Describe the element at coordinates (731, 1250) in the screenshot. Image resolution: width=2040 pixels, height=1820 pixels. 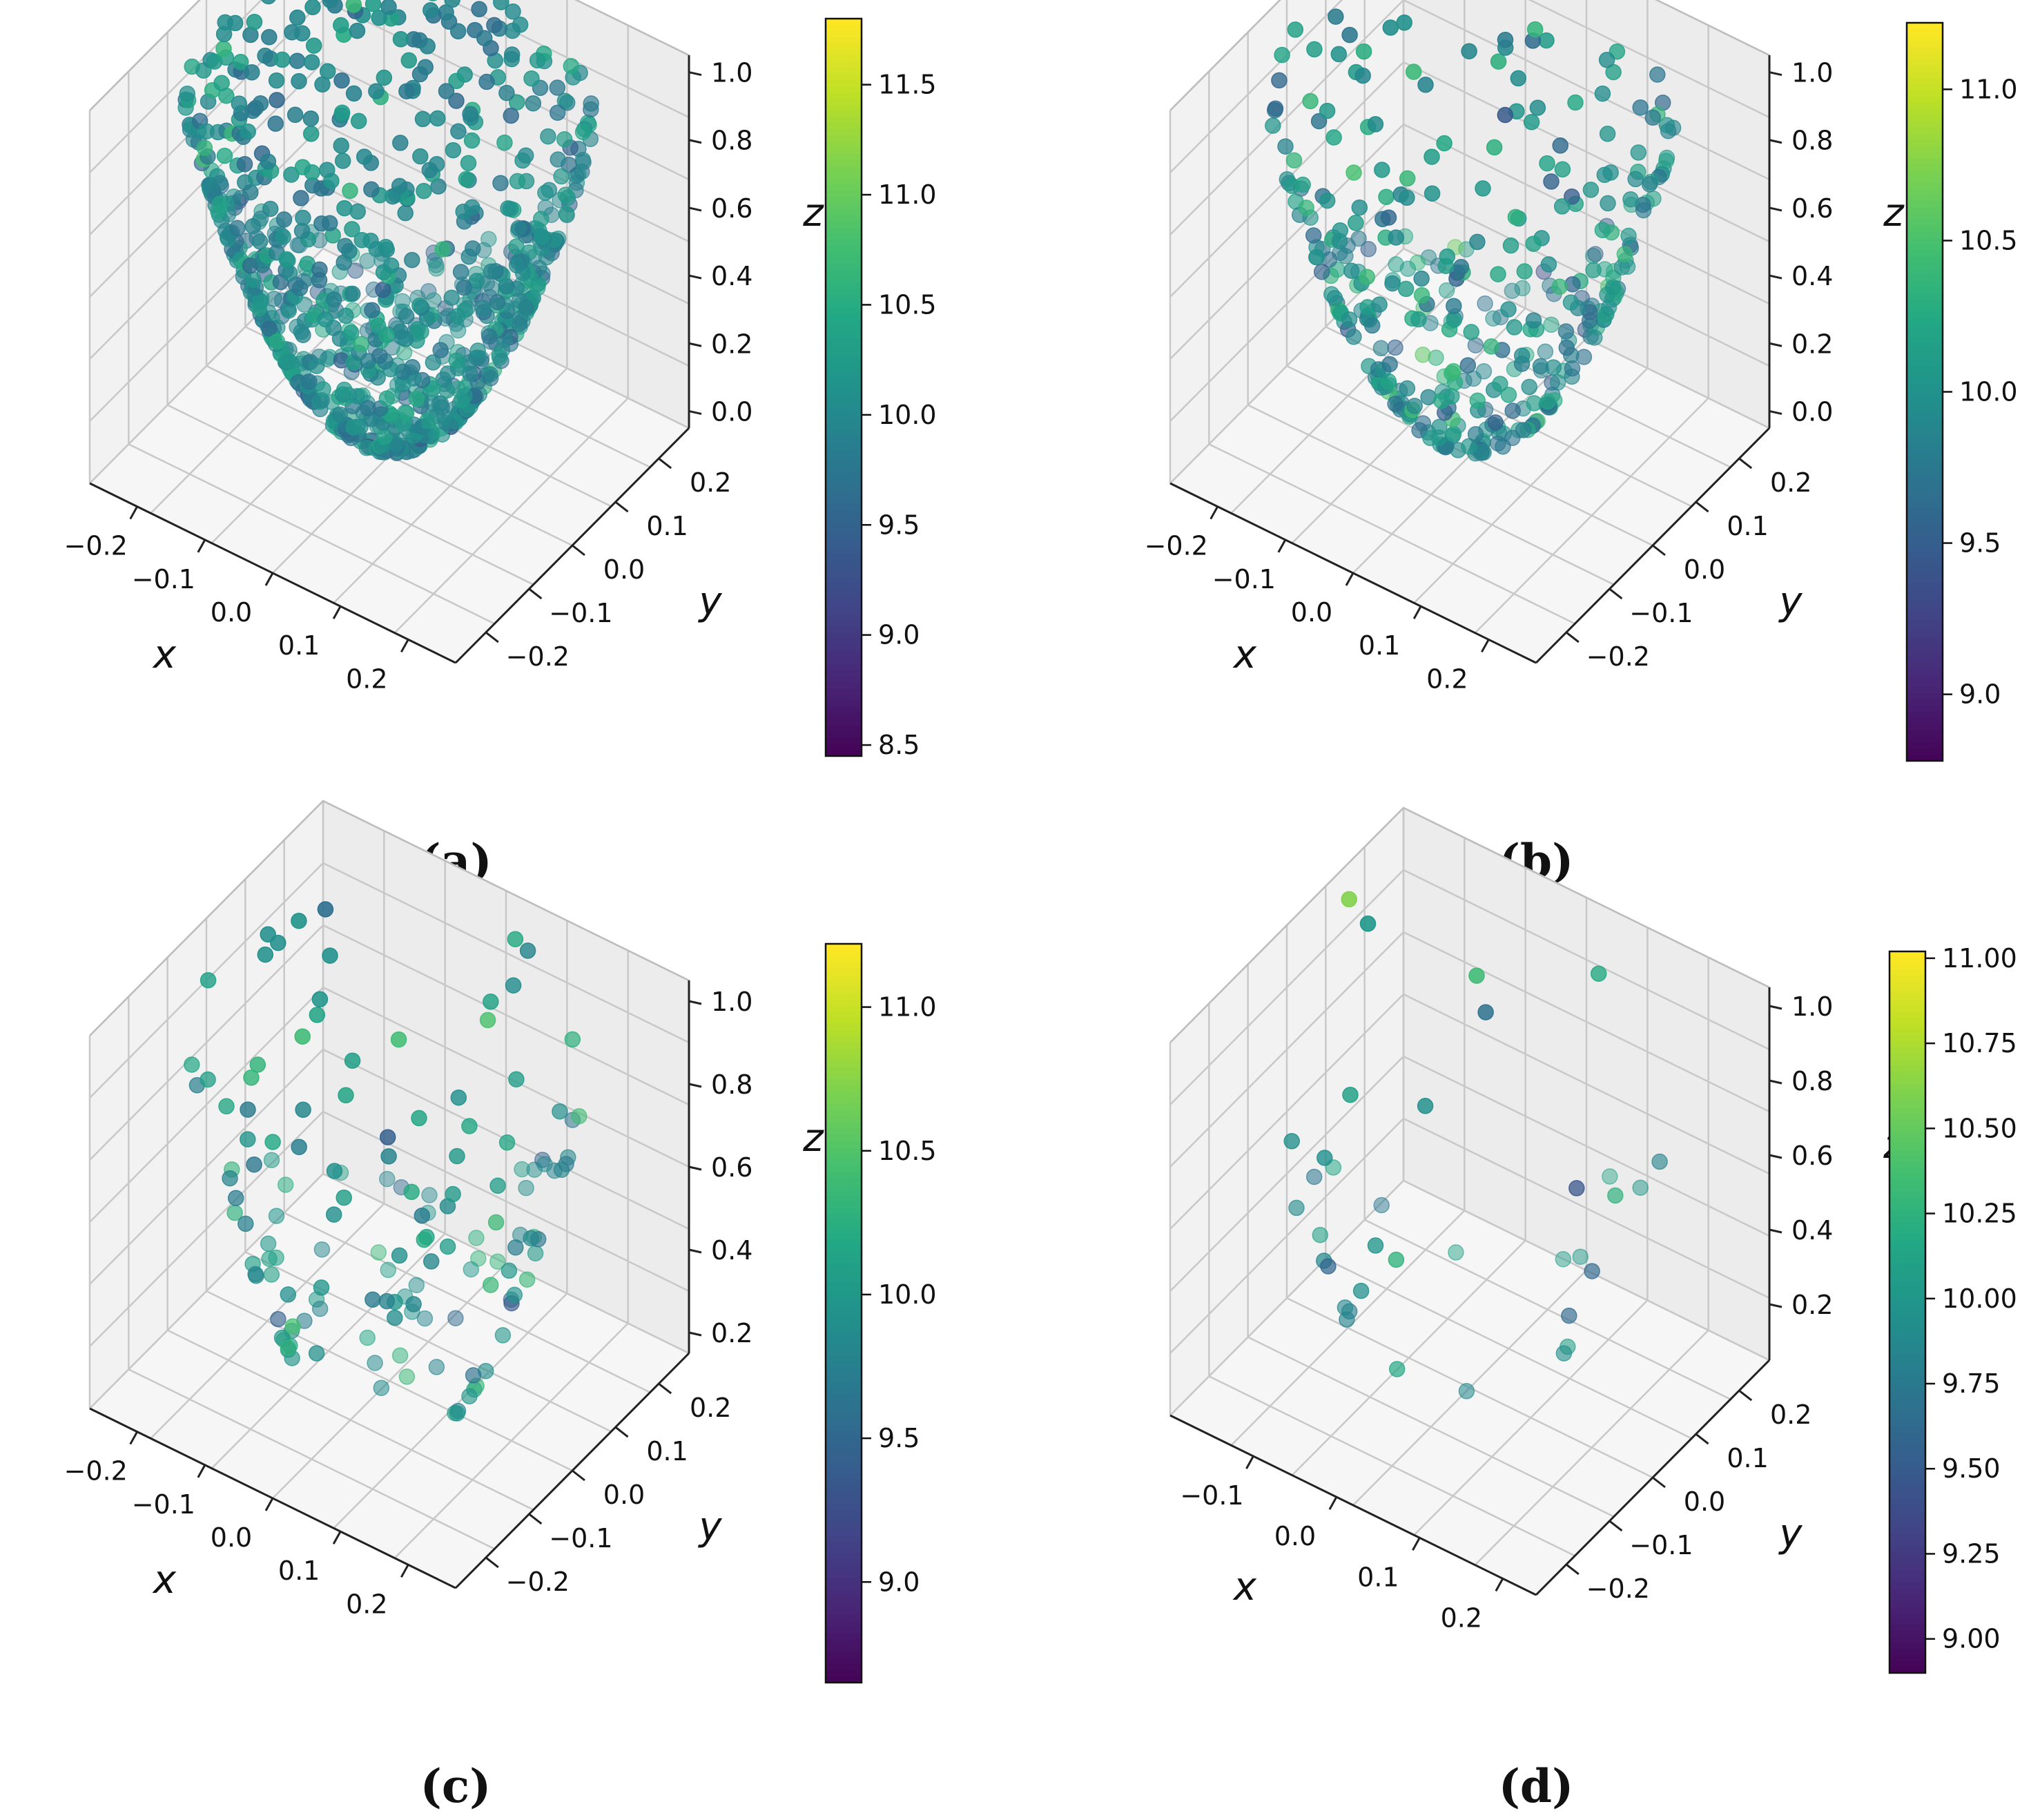
I see `z-tick-label: 0.4` at that location.